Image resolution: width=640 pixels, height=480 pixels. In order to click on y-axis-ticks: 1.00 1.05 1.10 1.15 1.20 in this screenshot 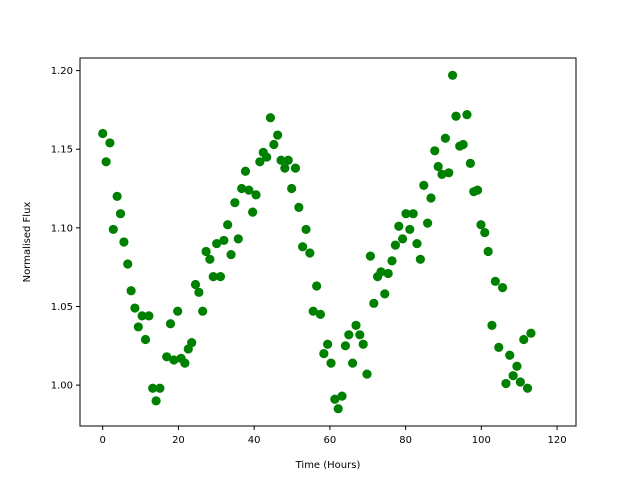, I will do `click(65, 229)`.